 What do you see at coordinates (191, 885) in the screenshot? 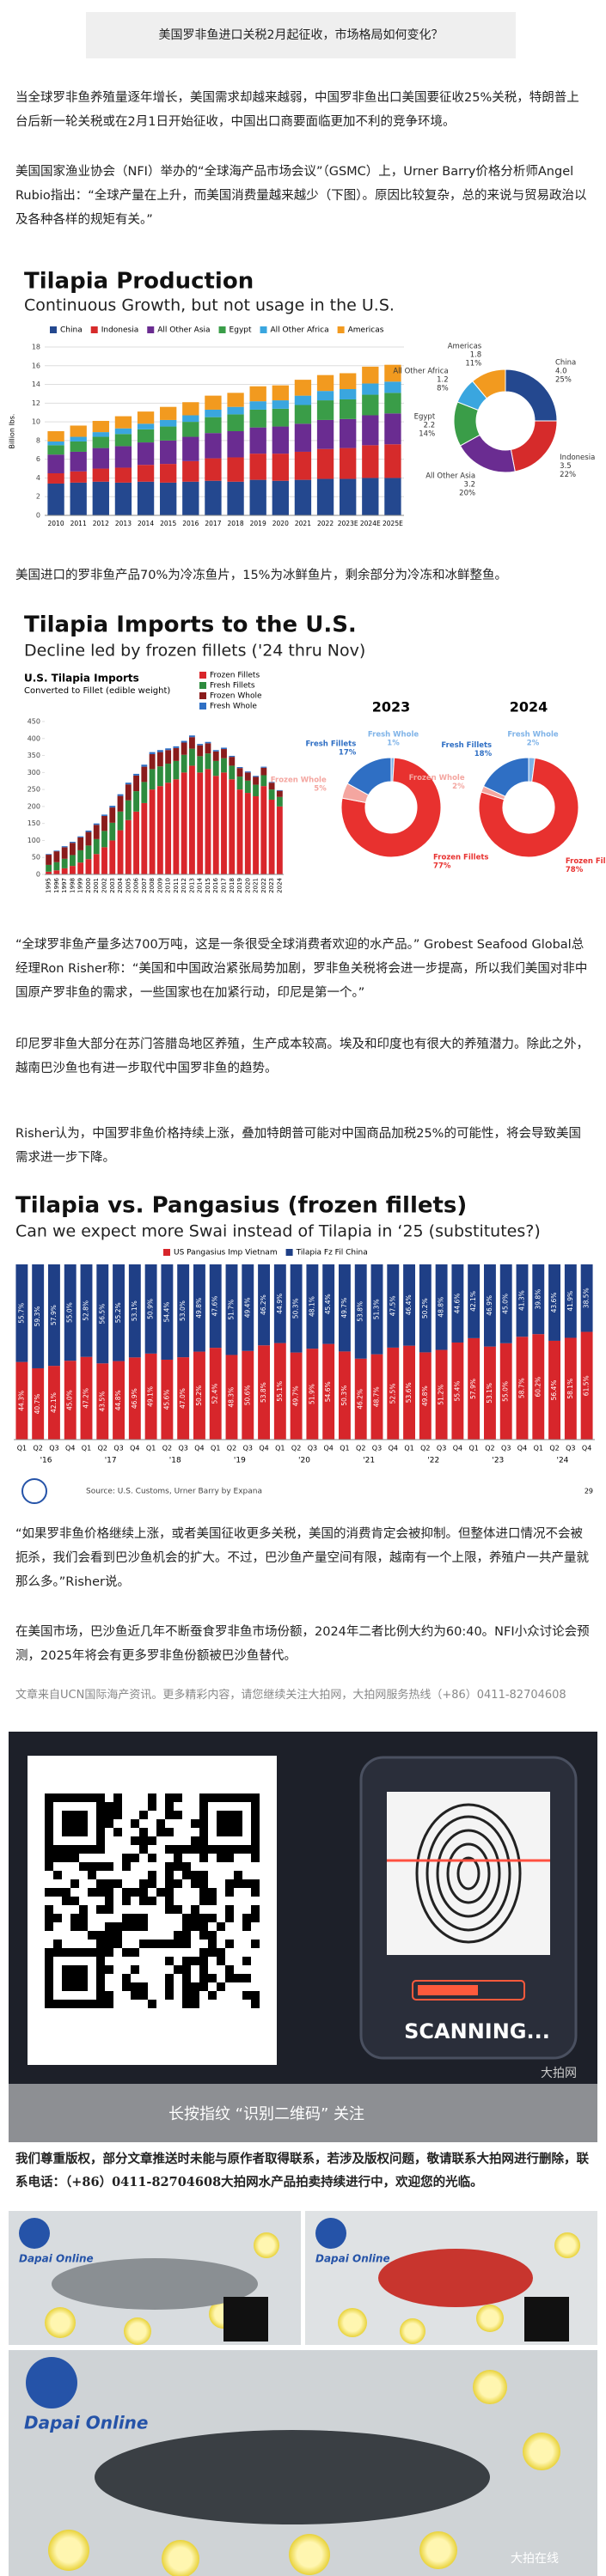
I see `x-tick-label: 2013` at bounding box center [191, 885].